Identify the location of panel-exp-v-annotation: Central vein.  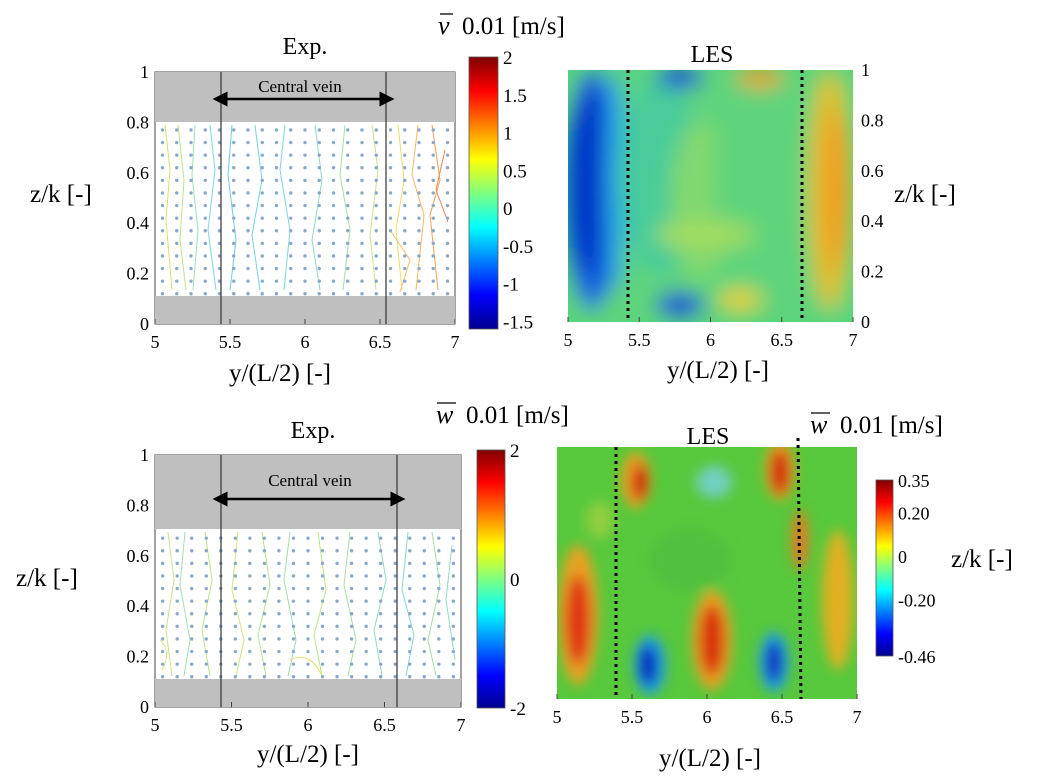
(300, 86).